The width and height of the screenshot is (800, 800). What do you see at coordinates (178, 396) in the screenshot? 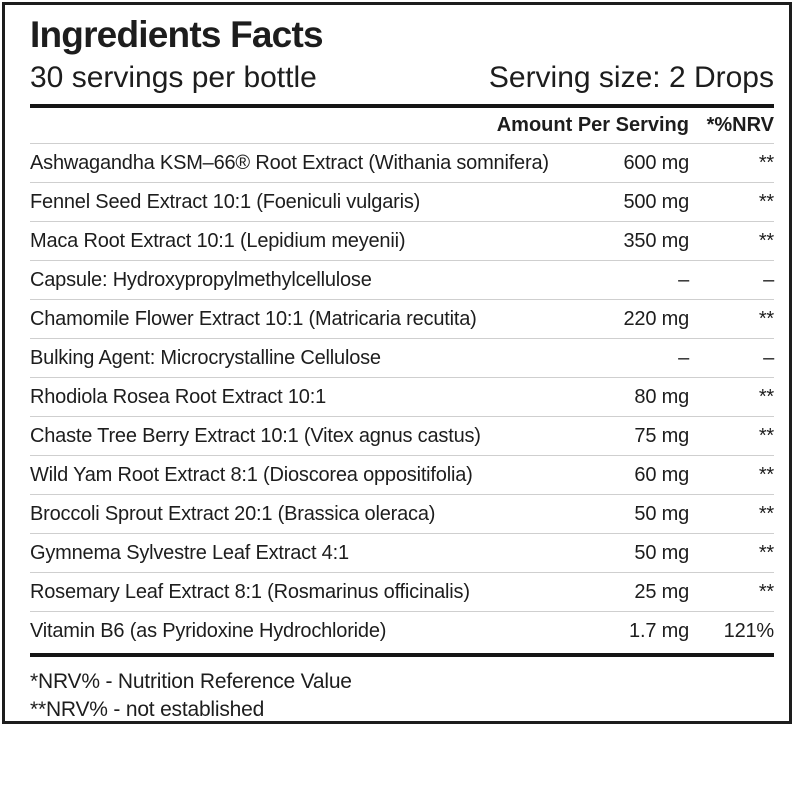
I see `ingredient-name: Rhodiola Rosea Root Extract 10:1` at bounding box center [178, 396].